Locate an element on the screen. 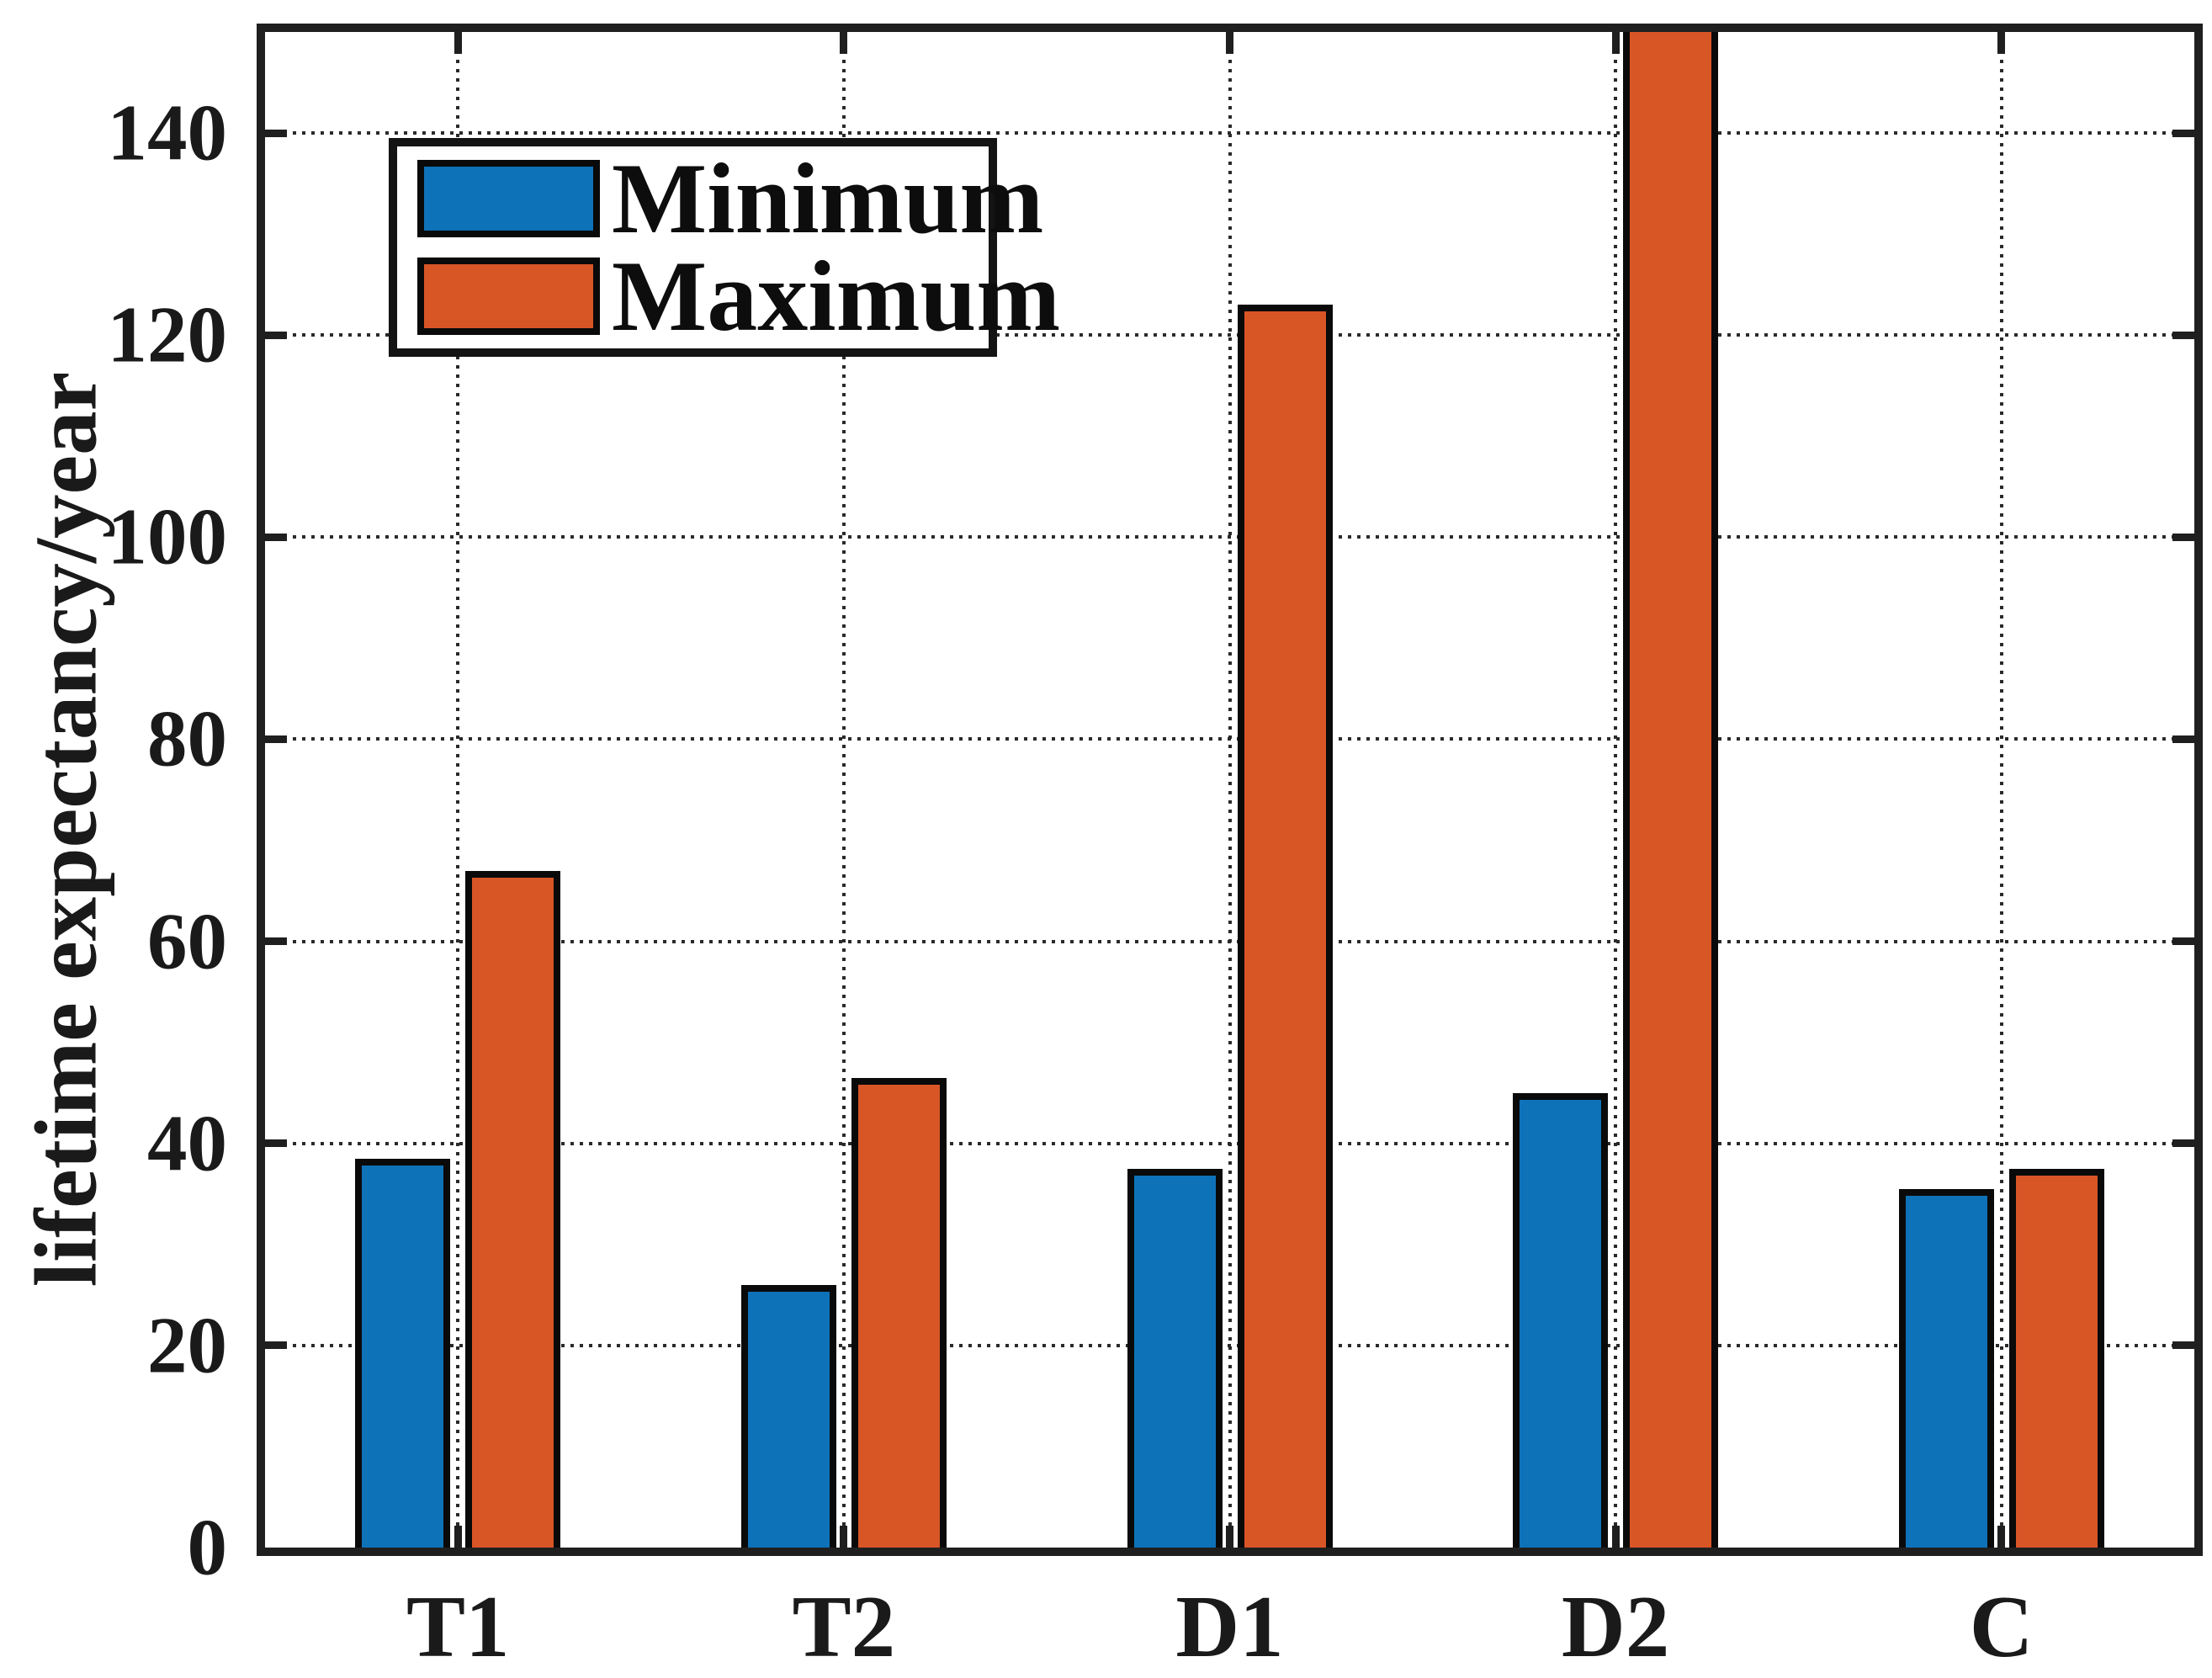 The image size is (2212, 1678). ytick-label-20: 20 is located at coordinates (187, 1345).